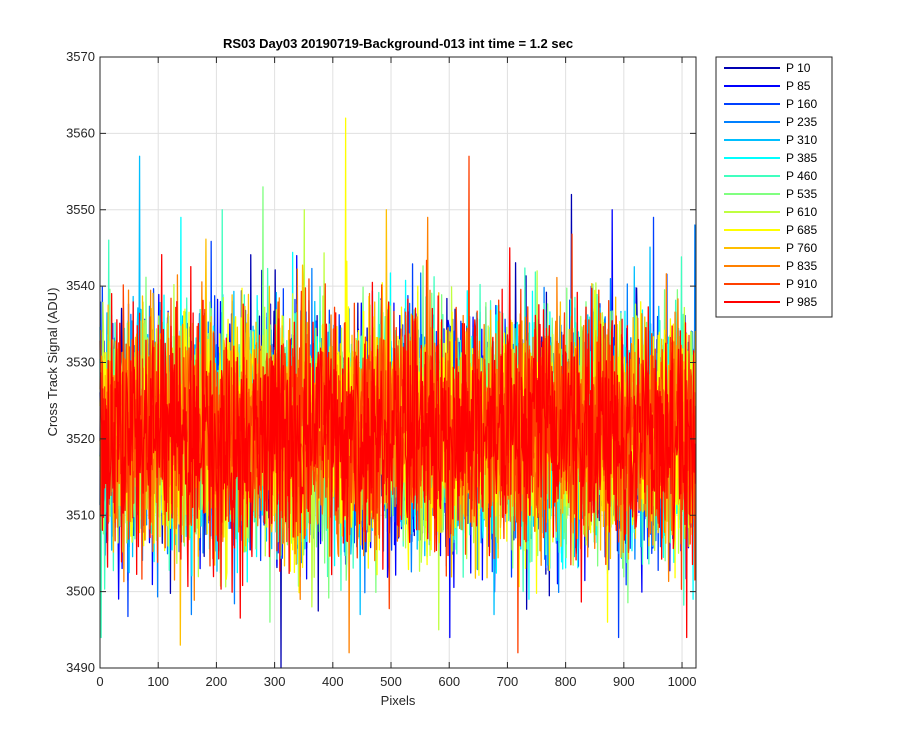  Describe the element at coordinates (333, 681) in the screenshot. I see `x-tick-label: 400` at that location.